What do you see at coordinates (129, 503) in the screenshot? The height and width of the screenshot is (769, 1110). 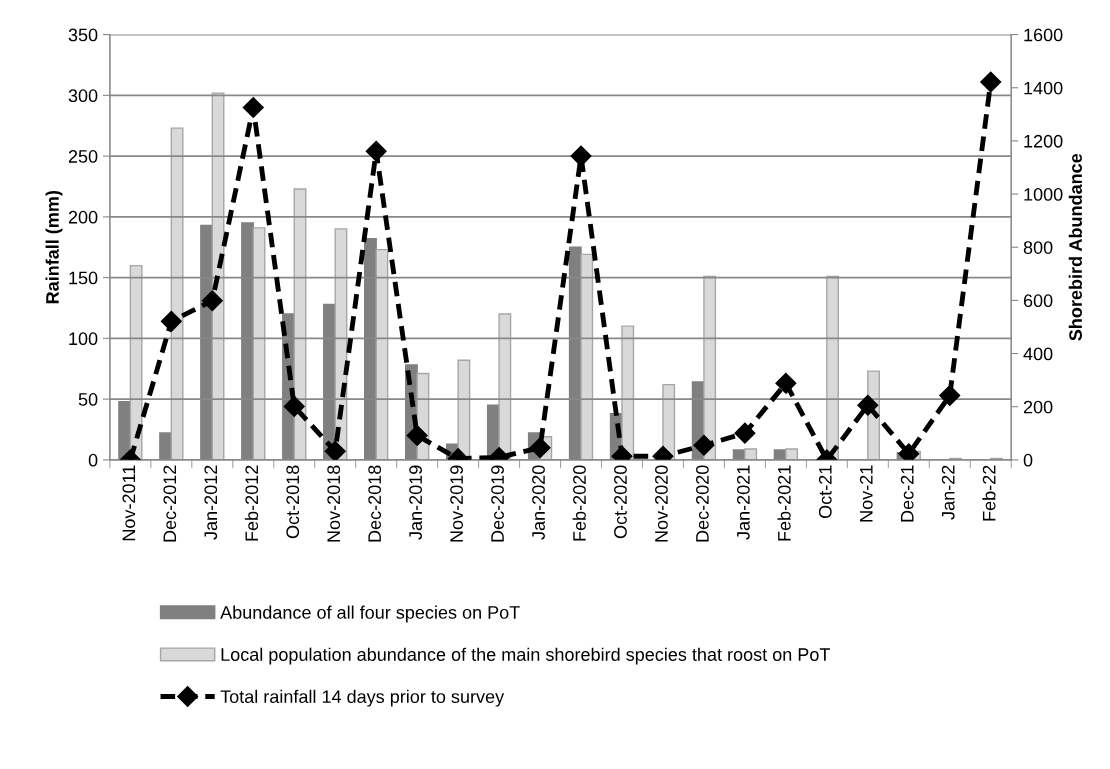 I see `x-tick-label: Nov-2011` at bounding box center [129, 503].